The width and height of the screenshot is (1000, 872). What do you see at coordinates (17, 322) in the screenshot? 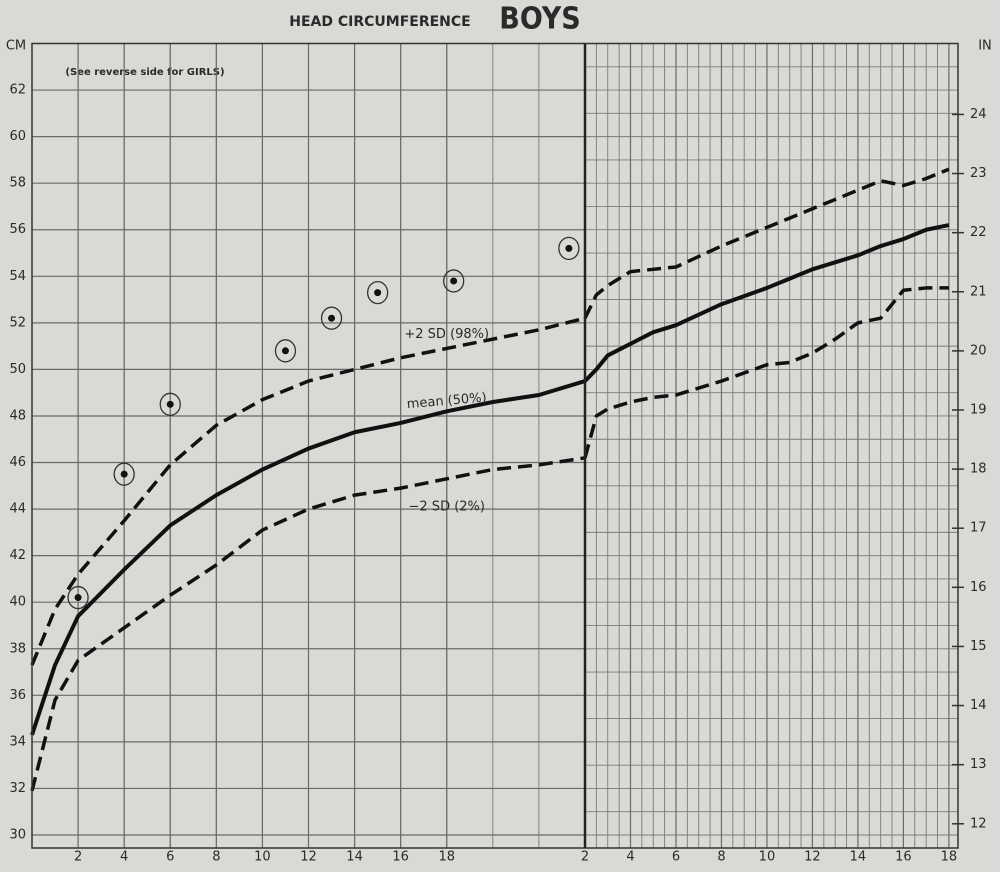
I see `y-tick-label: 52` at bounding box center [17, 322].